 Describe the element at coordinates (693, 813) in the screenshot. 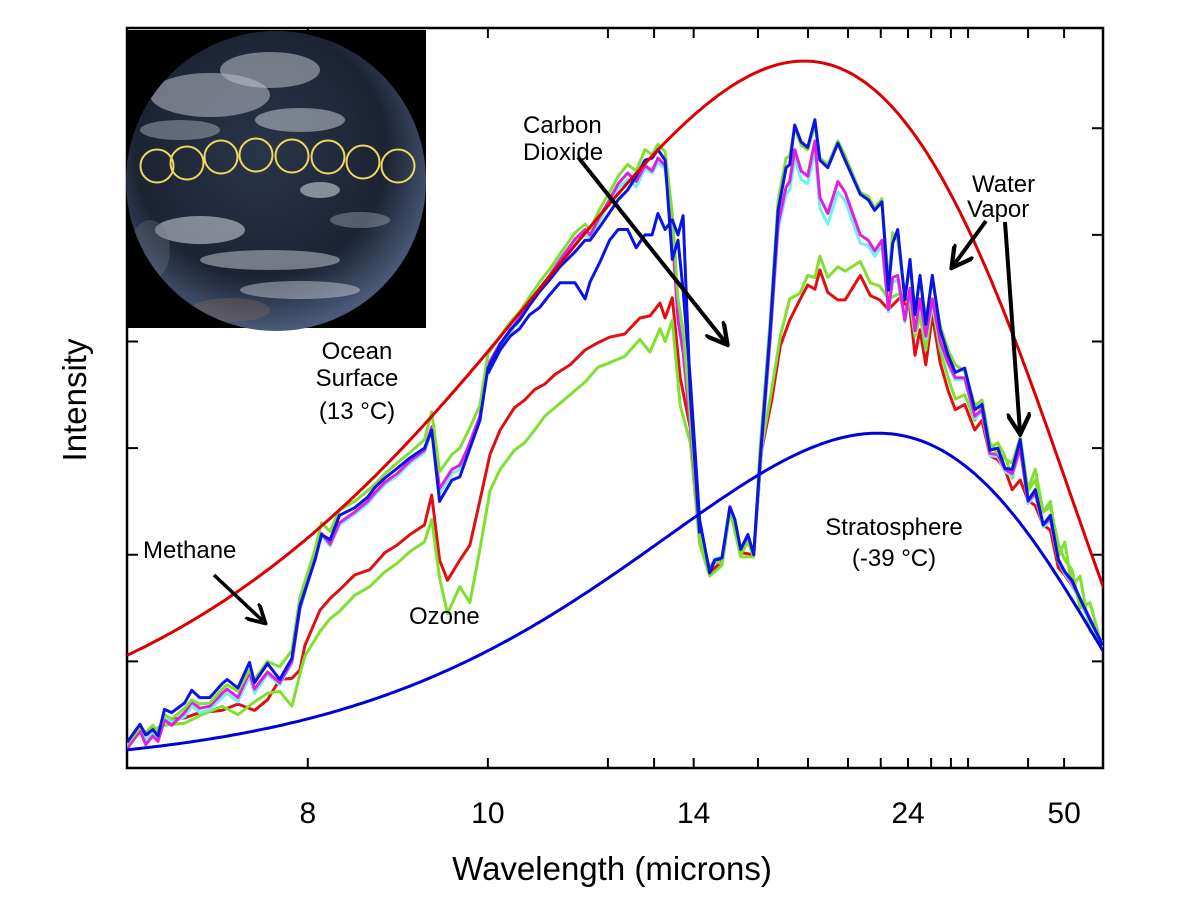

I see `x-tick-label: 14` at that location.